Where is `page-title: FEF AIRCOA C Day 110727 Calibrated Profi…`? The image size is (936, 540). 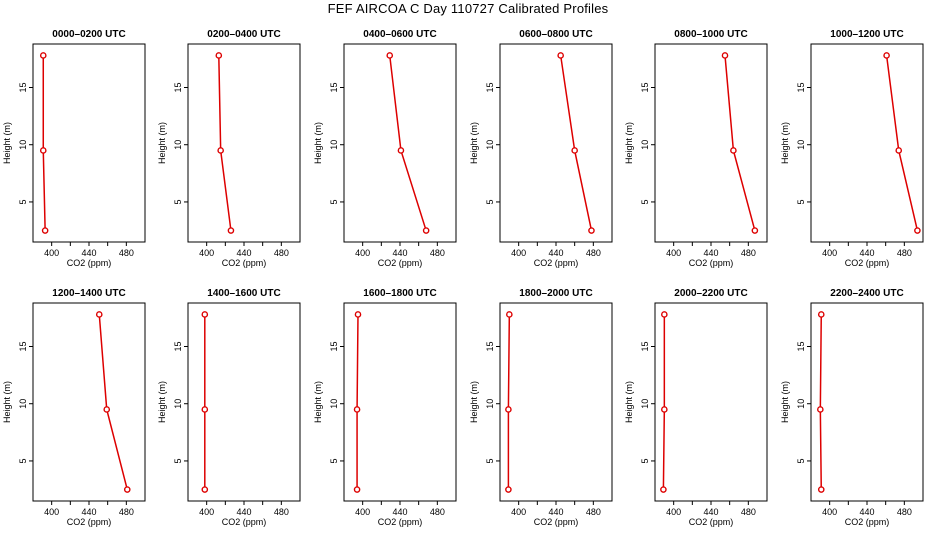
page-title: FEF AIRCOA C Day 110727 Calibrated Profi… is located at coordinates (468, 8).